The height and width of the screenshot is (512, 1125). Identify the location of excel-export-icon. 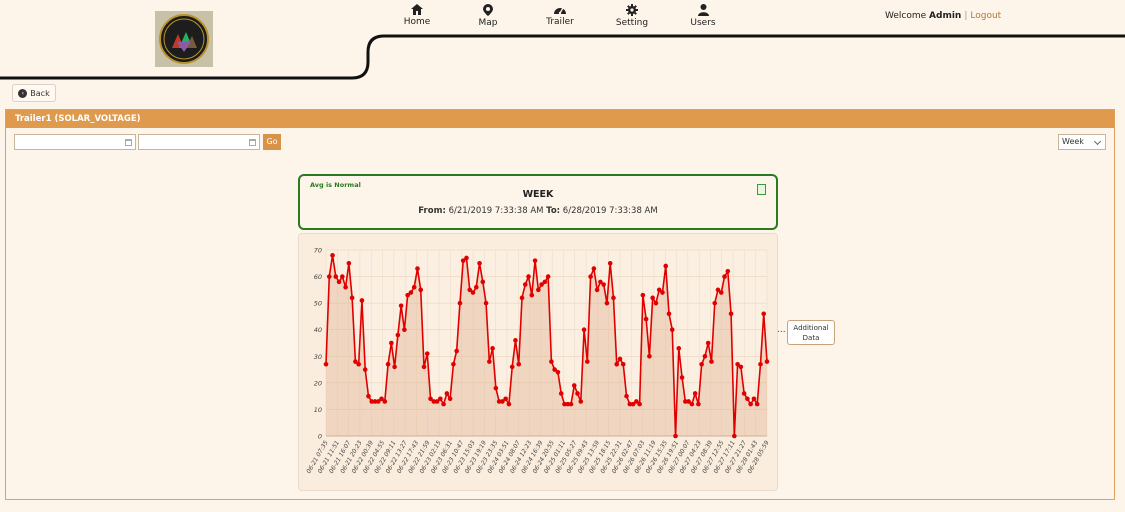
(761, 189).